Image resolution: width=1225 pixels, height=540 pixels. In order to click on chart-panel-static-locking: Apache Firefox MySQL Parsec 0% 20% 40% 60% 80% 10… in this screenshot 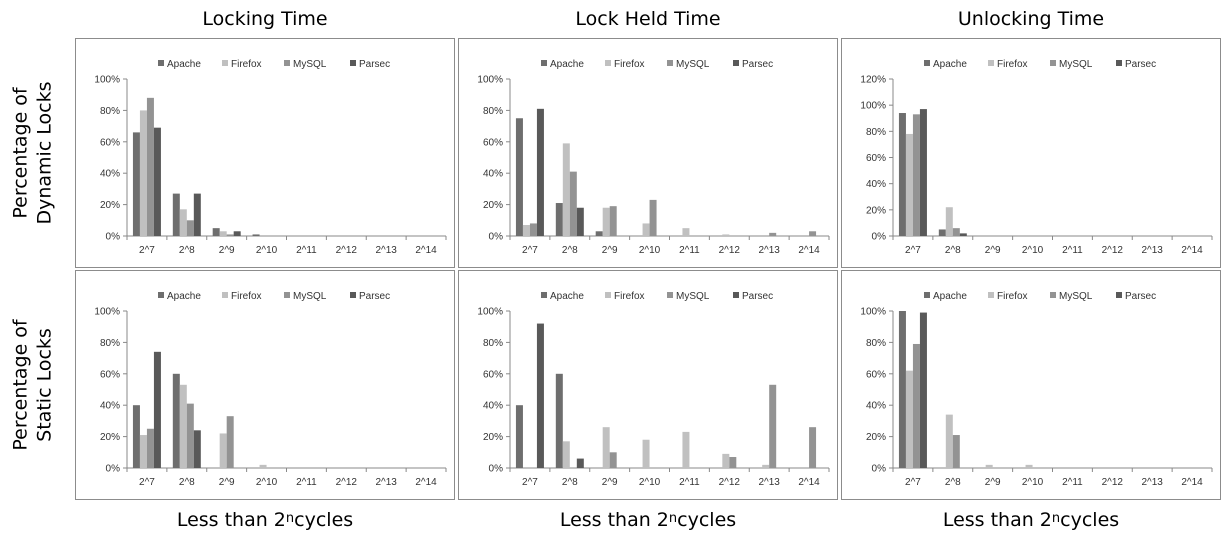, I will do `click(265, 385)`.